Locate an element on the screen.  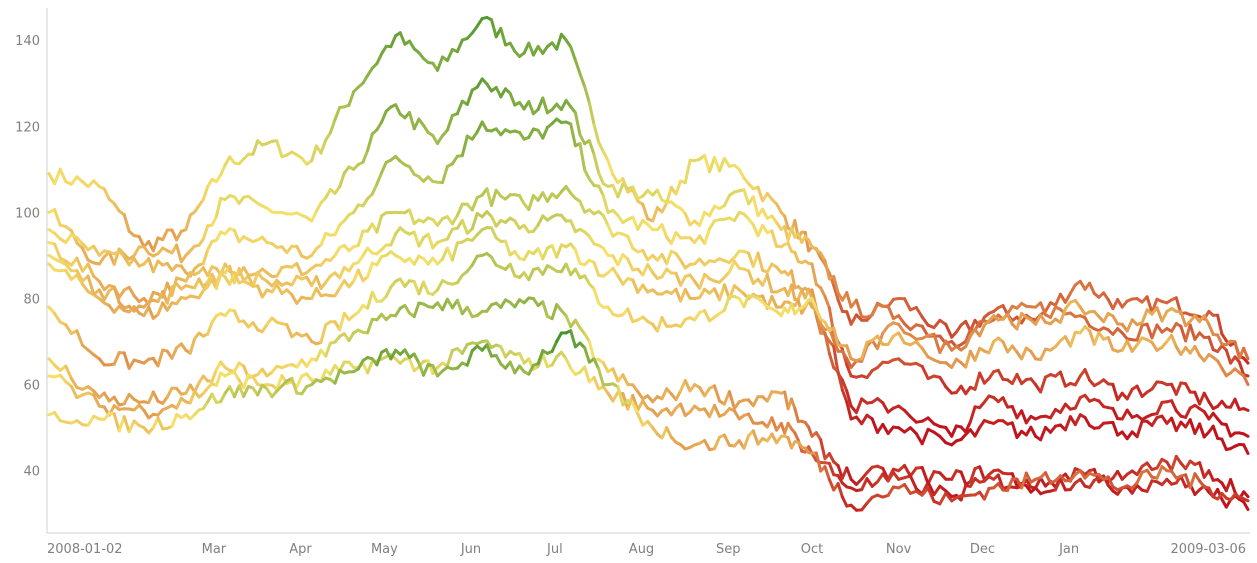
y-tick-label: 140 is located at coordinates (27, 41).